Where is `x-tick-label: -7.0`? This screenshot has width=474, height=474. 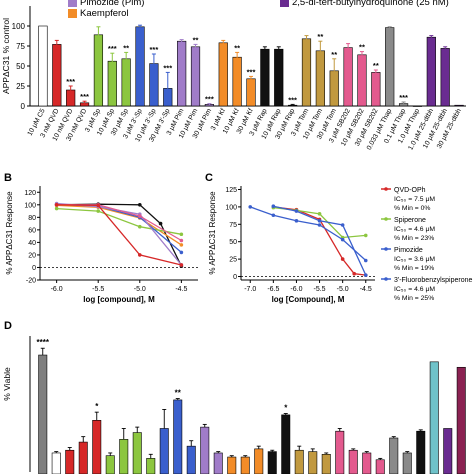 x-tick-label: -7.0 is located at coordinates (250, 289).